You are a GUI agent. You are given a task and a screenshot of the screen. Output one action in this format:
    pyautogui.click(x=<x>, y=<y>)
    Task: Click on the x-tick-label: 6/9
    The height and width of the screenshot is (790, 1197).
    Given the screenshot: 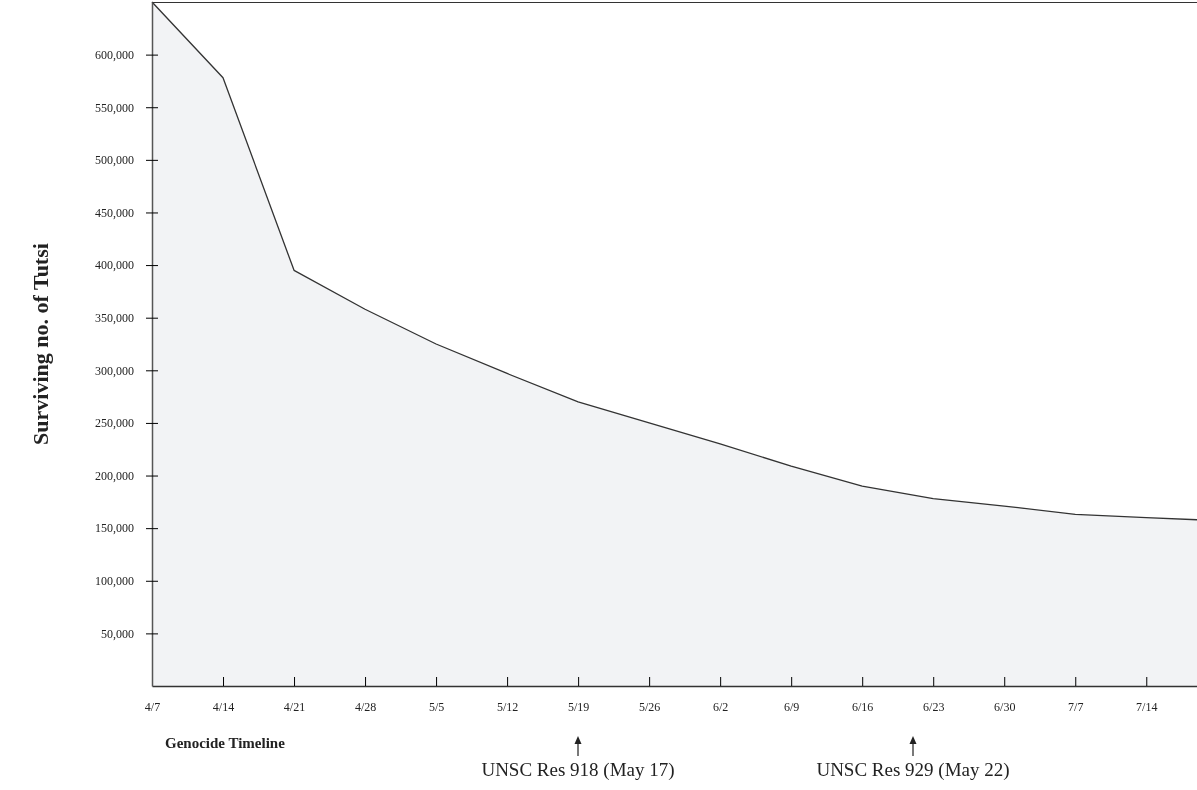 What is the action you would take?
    pyautogui.click(x=792, y=706)
    